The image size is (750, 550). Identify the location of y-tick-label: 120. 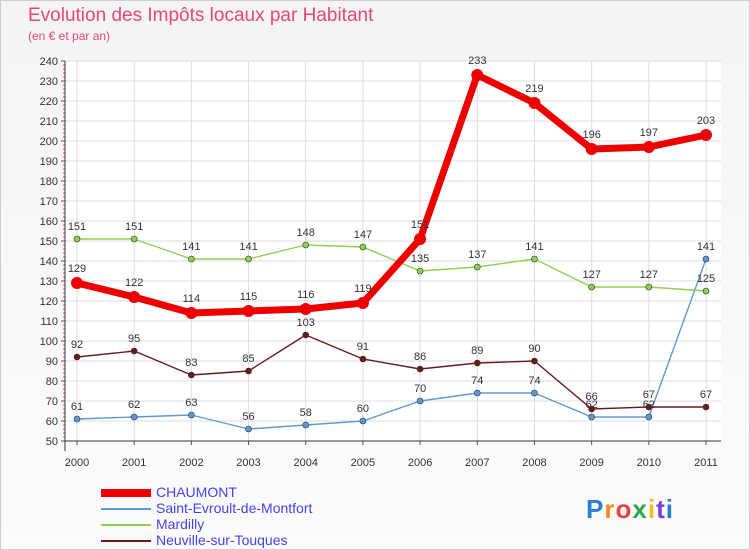
(49, 302).